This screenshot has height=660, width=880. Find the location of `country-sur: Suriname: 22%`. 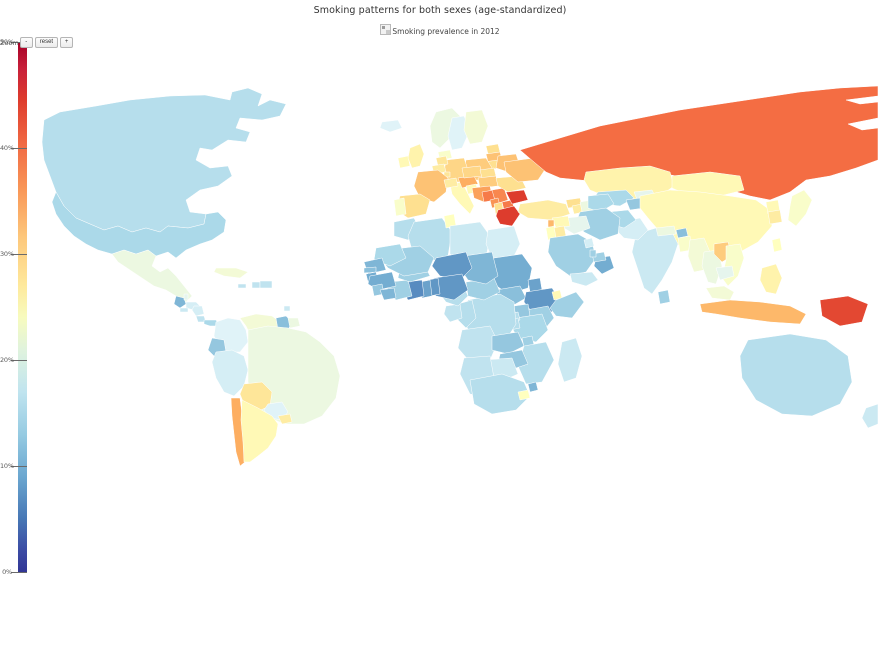

country-sur: Suriname: 22% is located at coordinates (294, 323).